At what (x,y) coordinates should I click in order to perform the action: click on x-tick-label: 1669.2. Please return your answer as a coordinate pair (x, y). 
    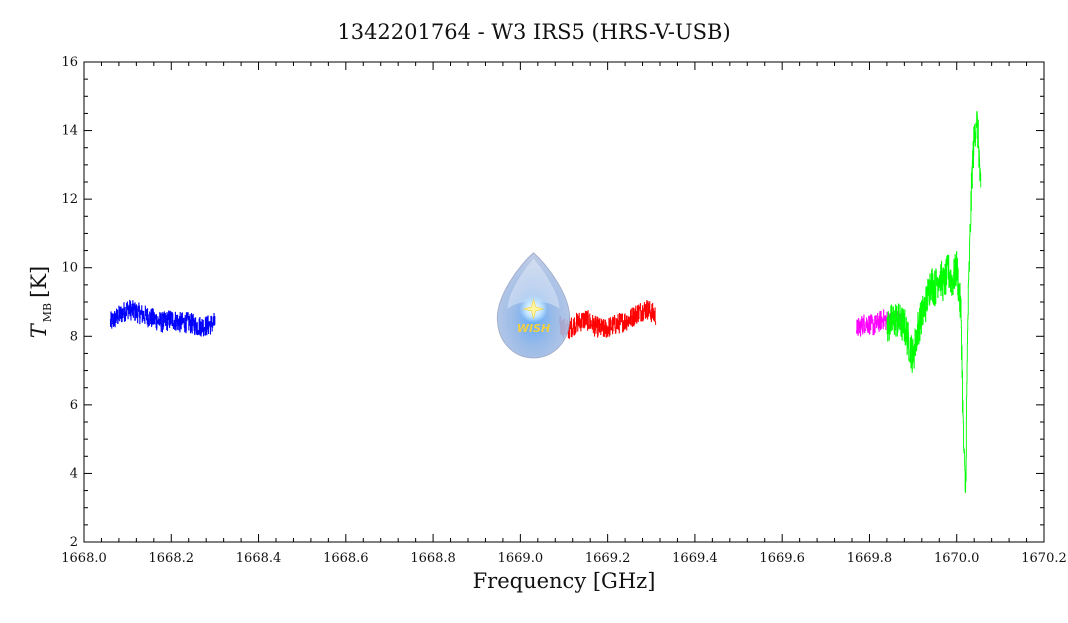
    Looking at the image, I should click on (608, 558).